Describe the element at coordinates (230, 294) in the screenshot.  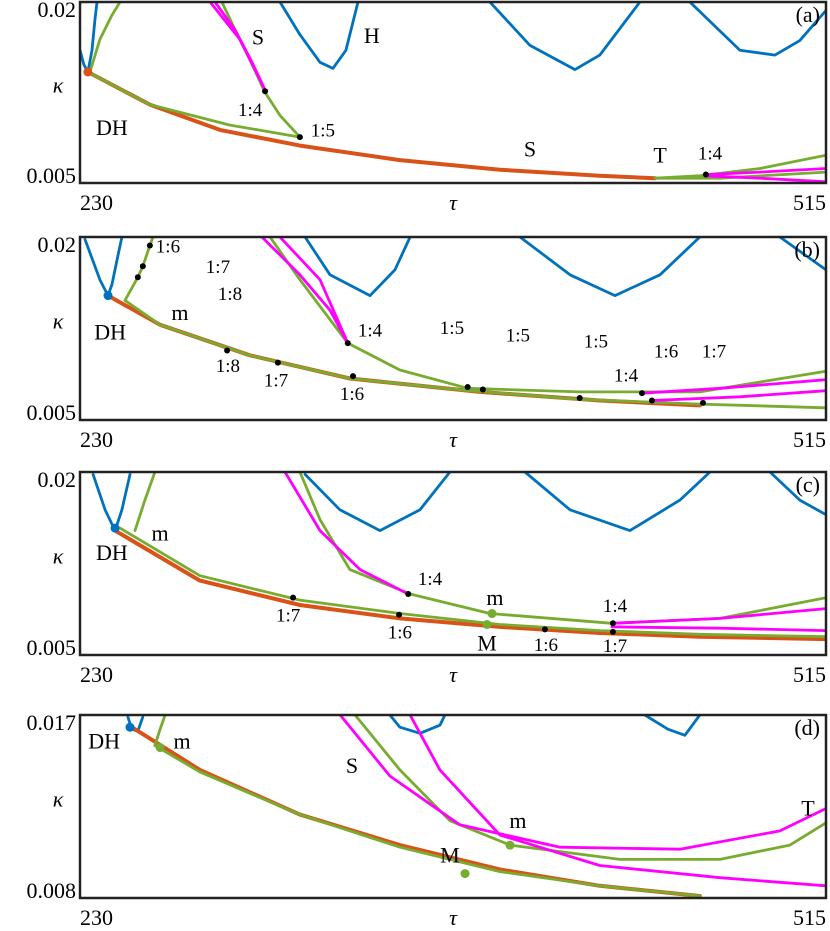
I see `annotation: 1:8` at that location.